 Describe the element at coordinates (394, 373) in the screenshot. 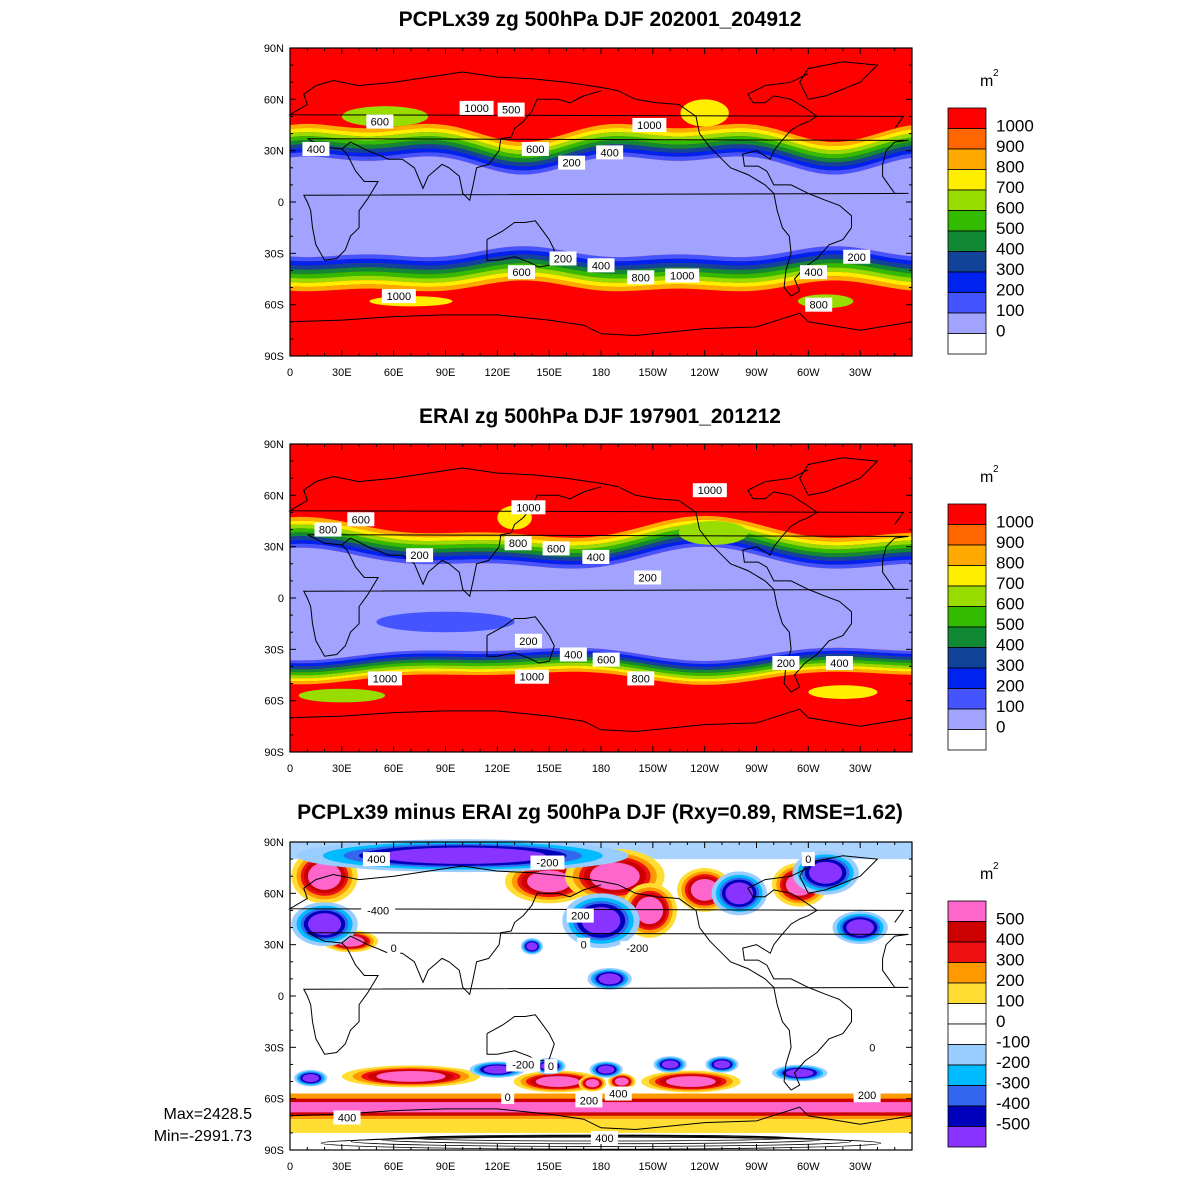

I see `x-tick-label: 60E` at that location.